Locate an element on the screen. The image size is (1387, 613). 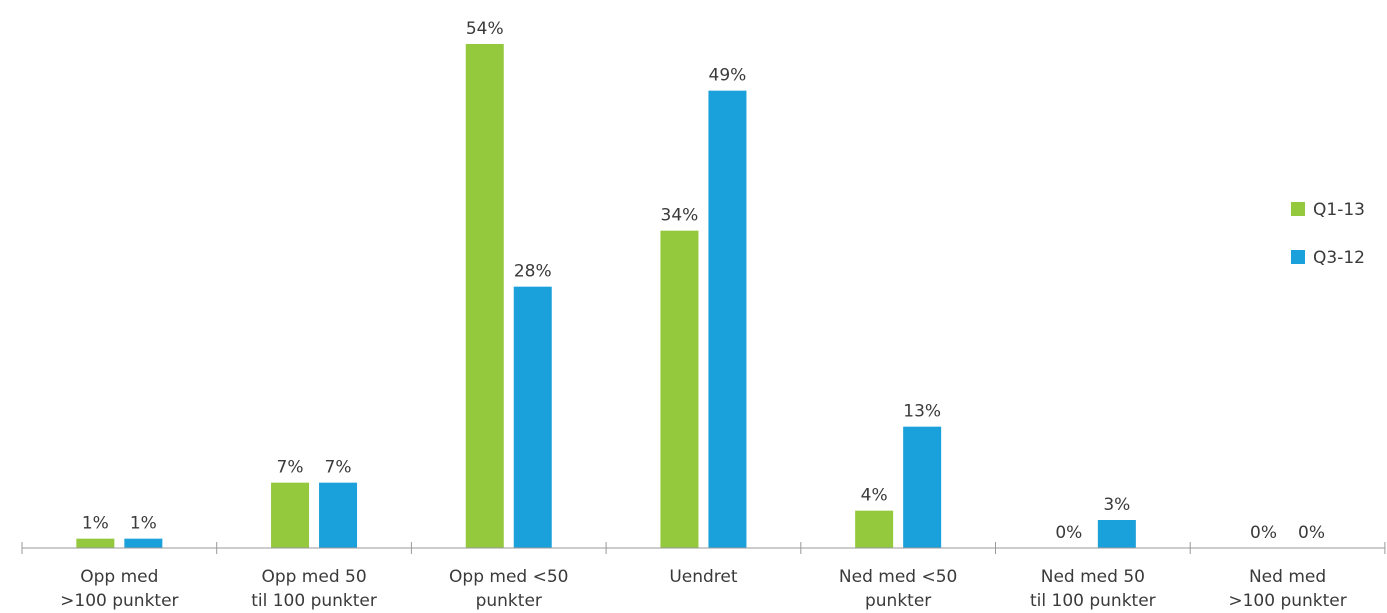
category-label-2: Opp med <50 punkter is located at coordinates (508, 589).